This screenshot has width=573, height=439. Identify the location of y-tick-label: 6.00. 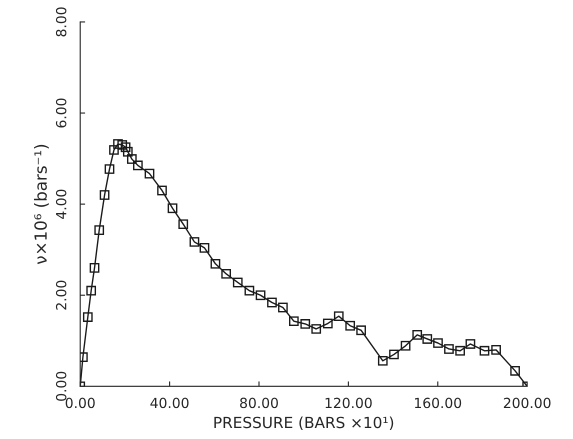
(61, 113).